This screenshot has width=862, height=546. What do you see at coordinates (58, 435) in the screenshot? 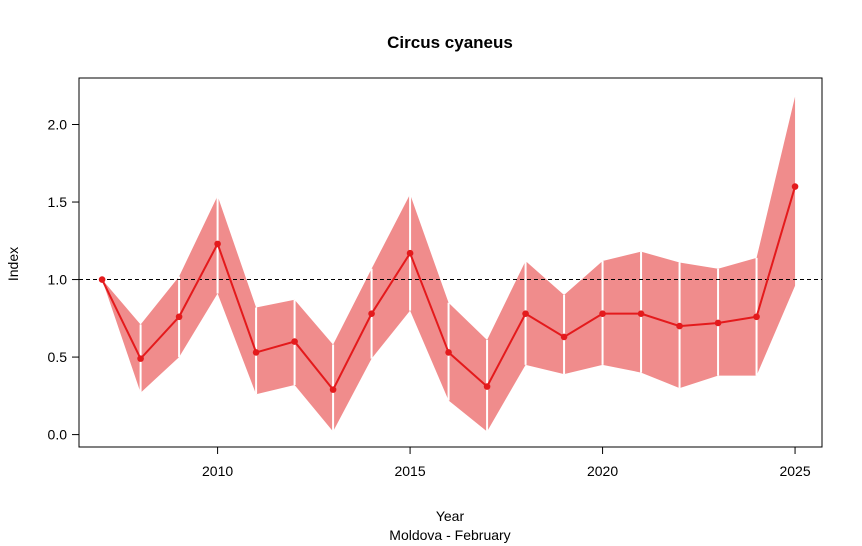
I see `y-tick-label-0: 0.0` at bounding box center [58, 435].